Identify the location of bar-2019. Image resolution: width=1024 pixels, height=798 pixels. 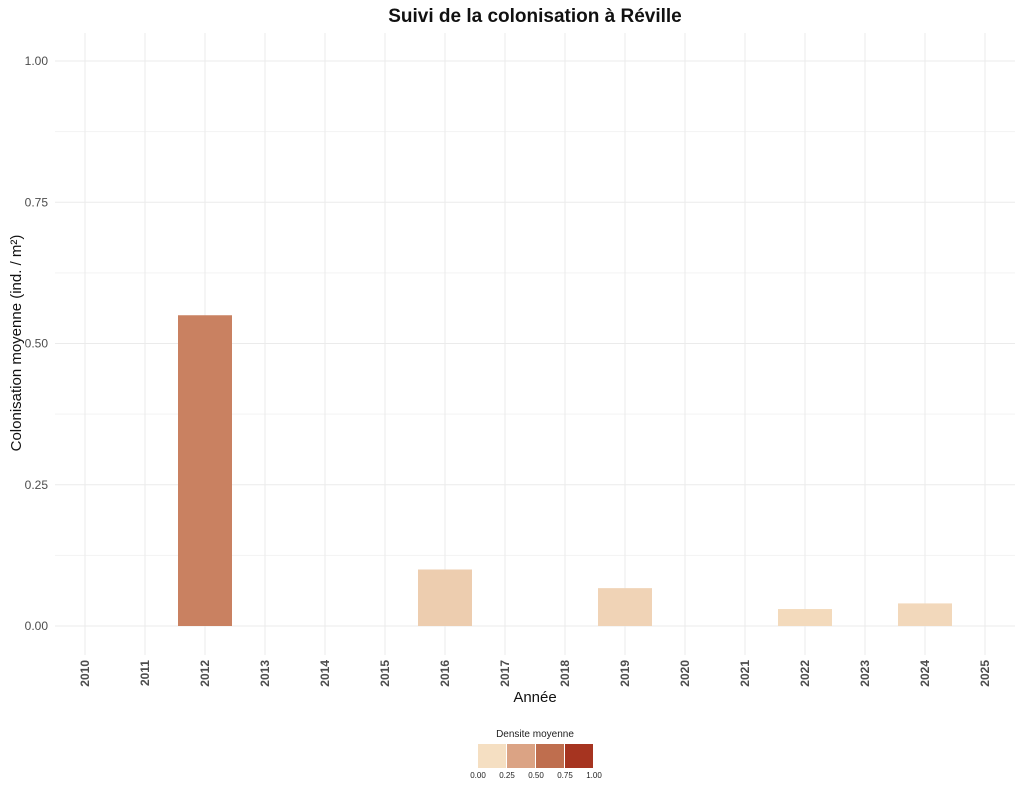
(625, 607).